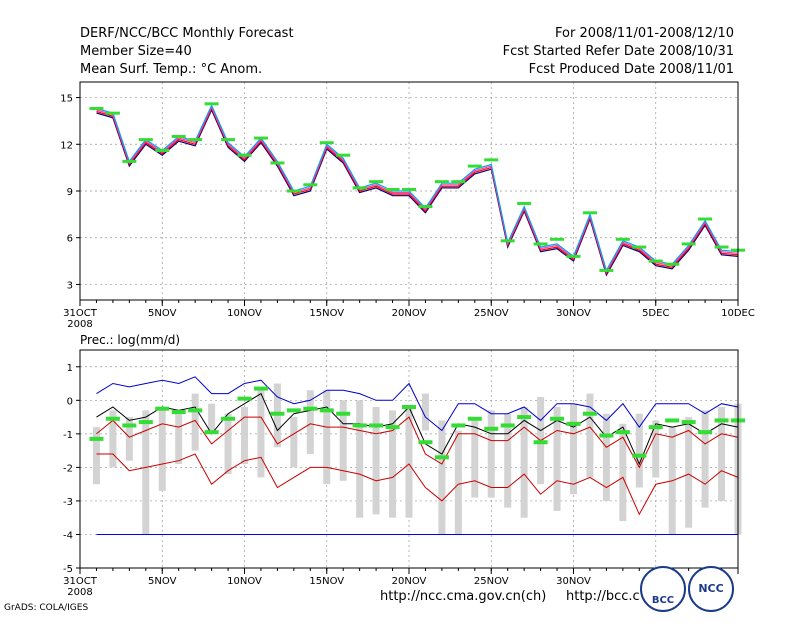 The width and height of the screenshot is (800, 634). What do you see at coordinates (409, 313) in the screenshot?
I see `temp-xtick-label: 20NOV` at bounding box center [409, 313].